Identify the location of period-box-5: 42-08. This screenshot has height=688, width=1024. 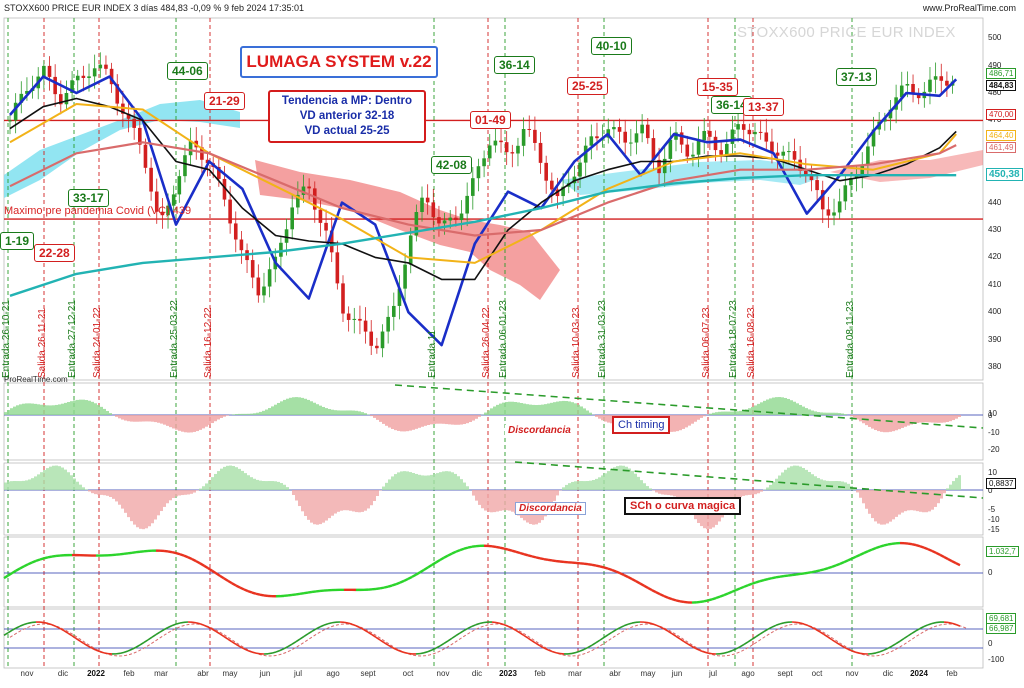
(451, 165).